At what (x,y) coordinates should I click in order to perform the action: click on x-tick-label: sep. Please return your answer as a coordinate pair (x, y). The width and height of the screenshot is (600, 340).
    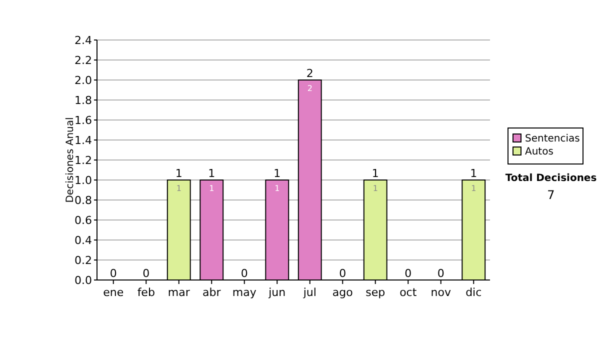
    Looking at the image, I should click on (376, 292).